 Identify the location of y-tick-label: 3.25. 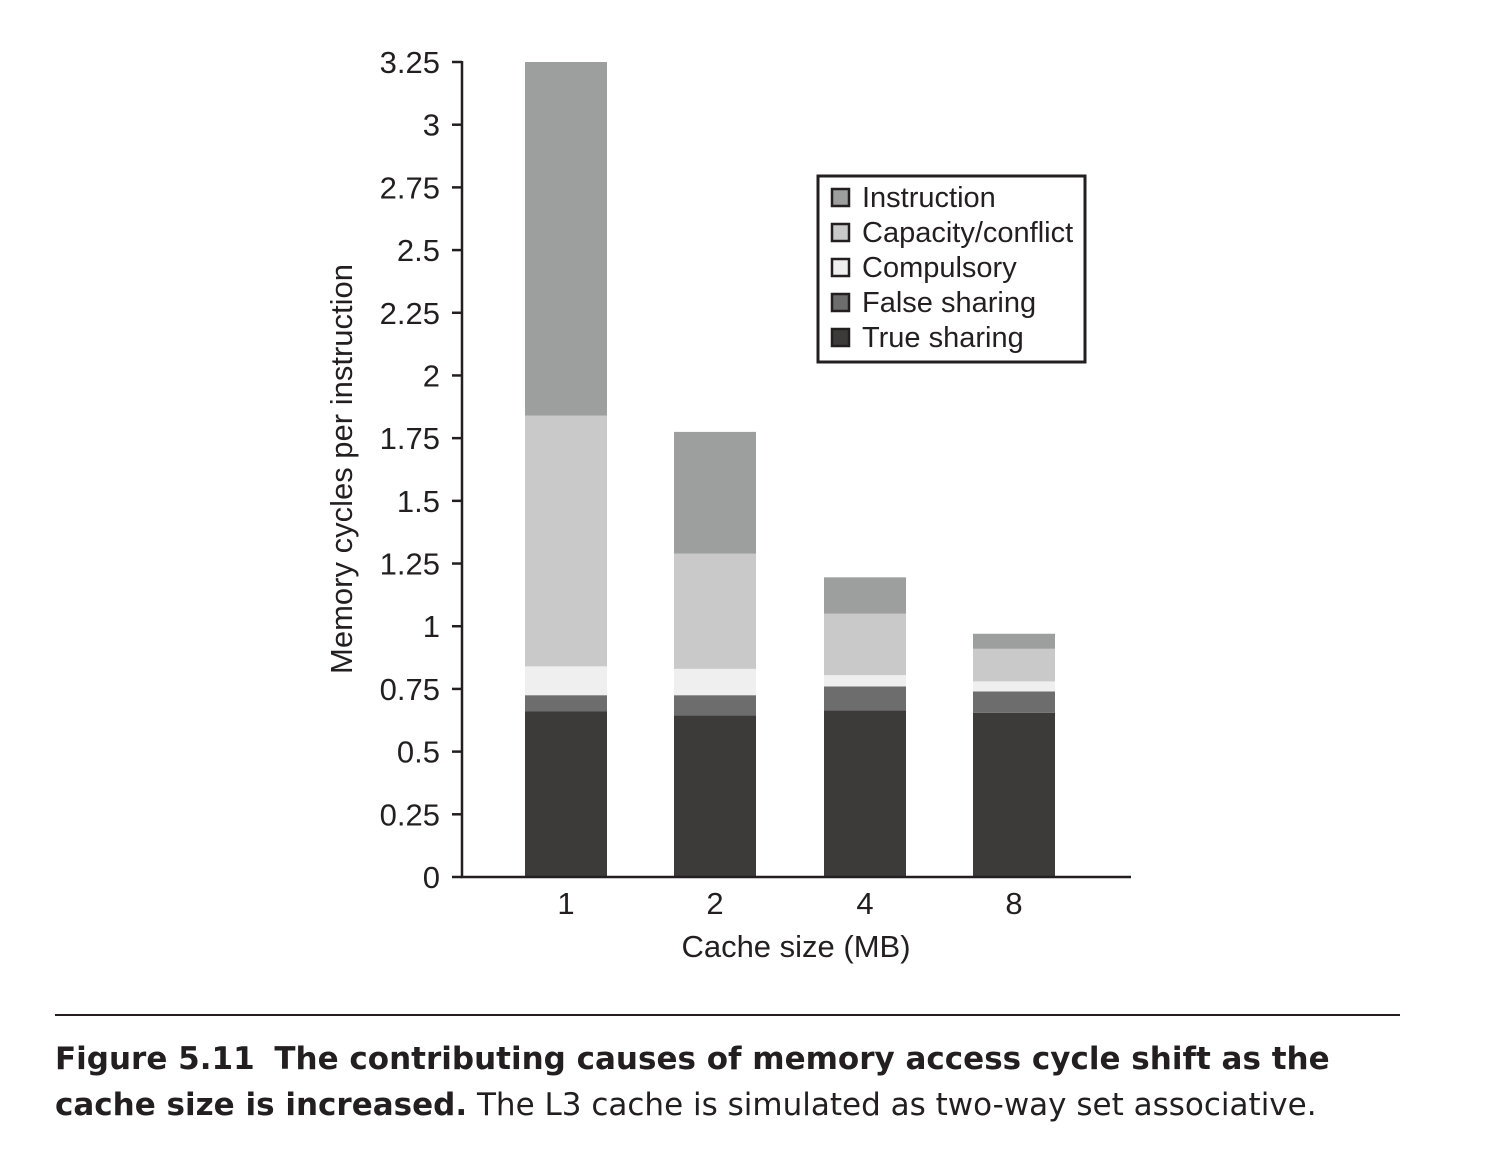
(410, 62).